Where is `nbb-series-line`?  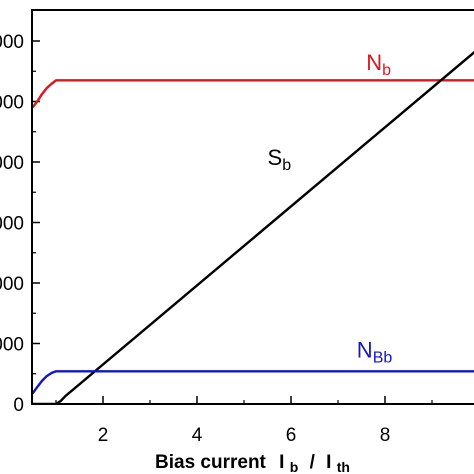 nbb-series-line is located at coordinates (253, 382).